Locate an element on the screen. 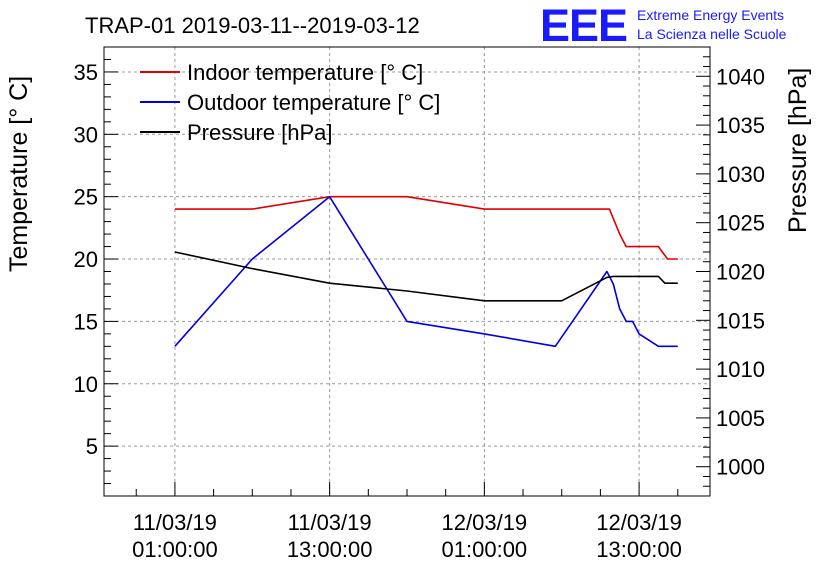 Image resolution: width=836 pixels, height=572 pixels. y-tick-label: 20 is located at coordinates (86, 259).